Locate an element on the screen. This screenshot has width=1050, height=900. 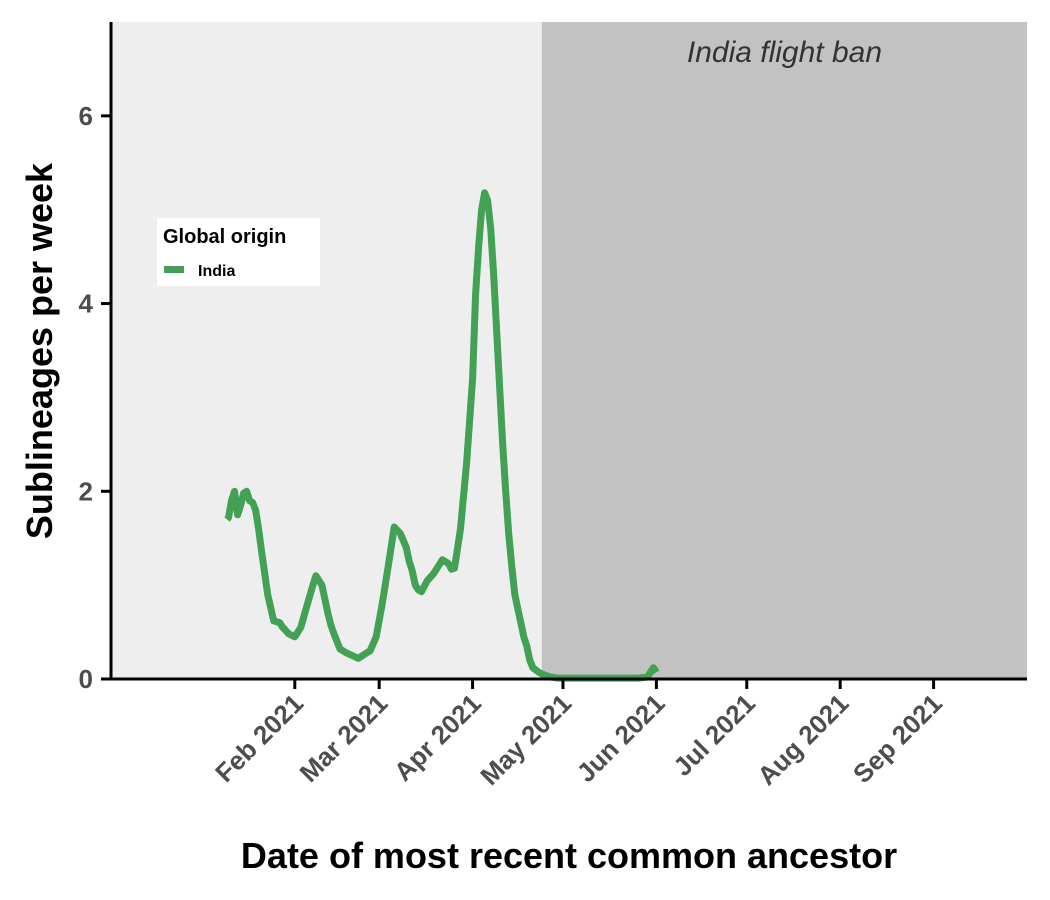
legend-background is located at coordinates (238, 252).